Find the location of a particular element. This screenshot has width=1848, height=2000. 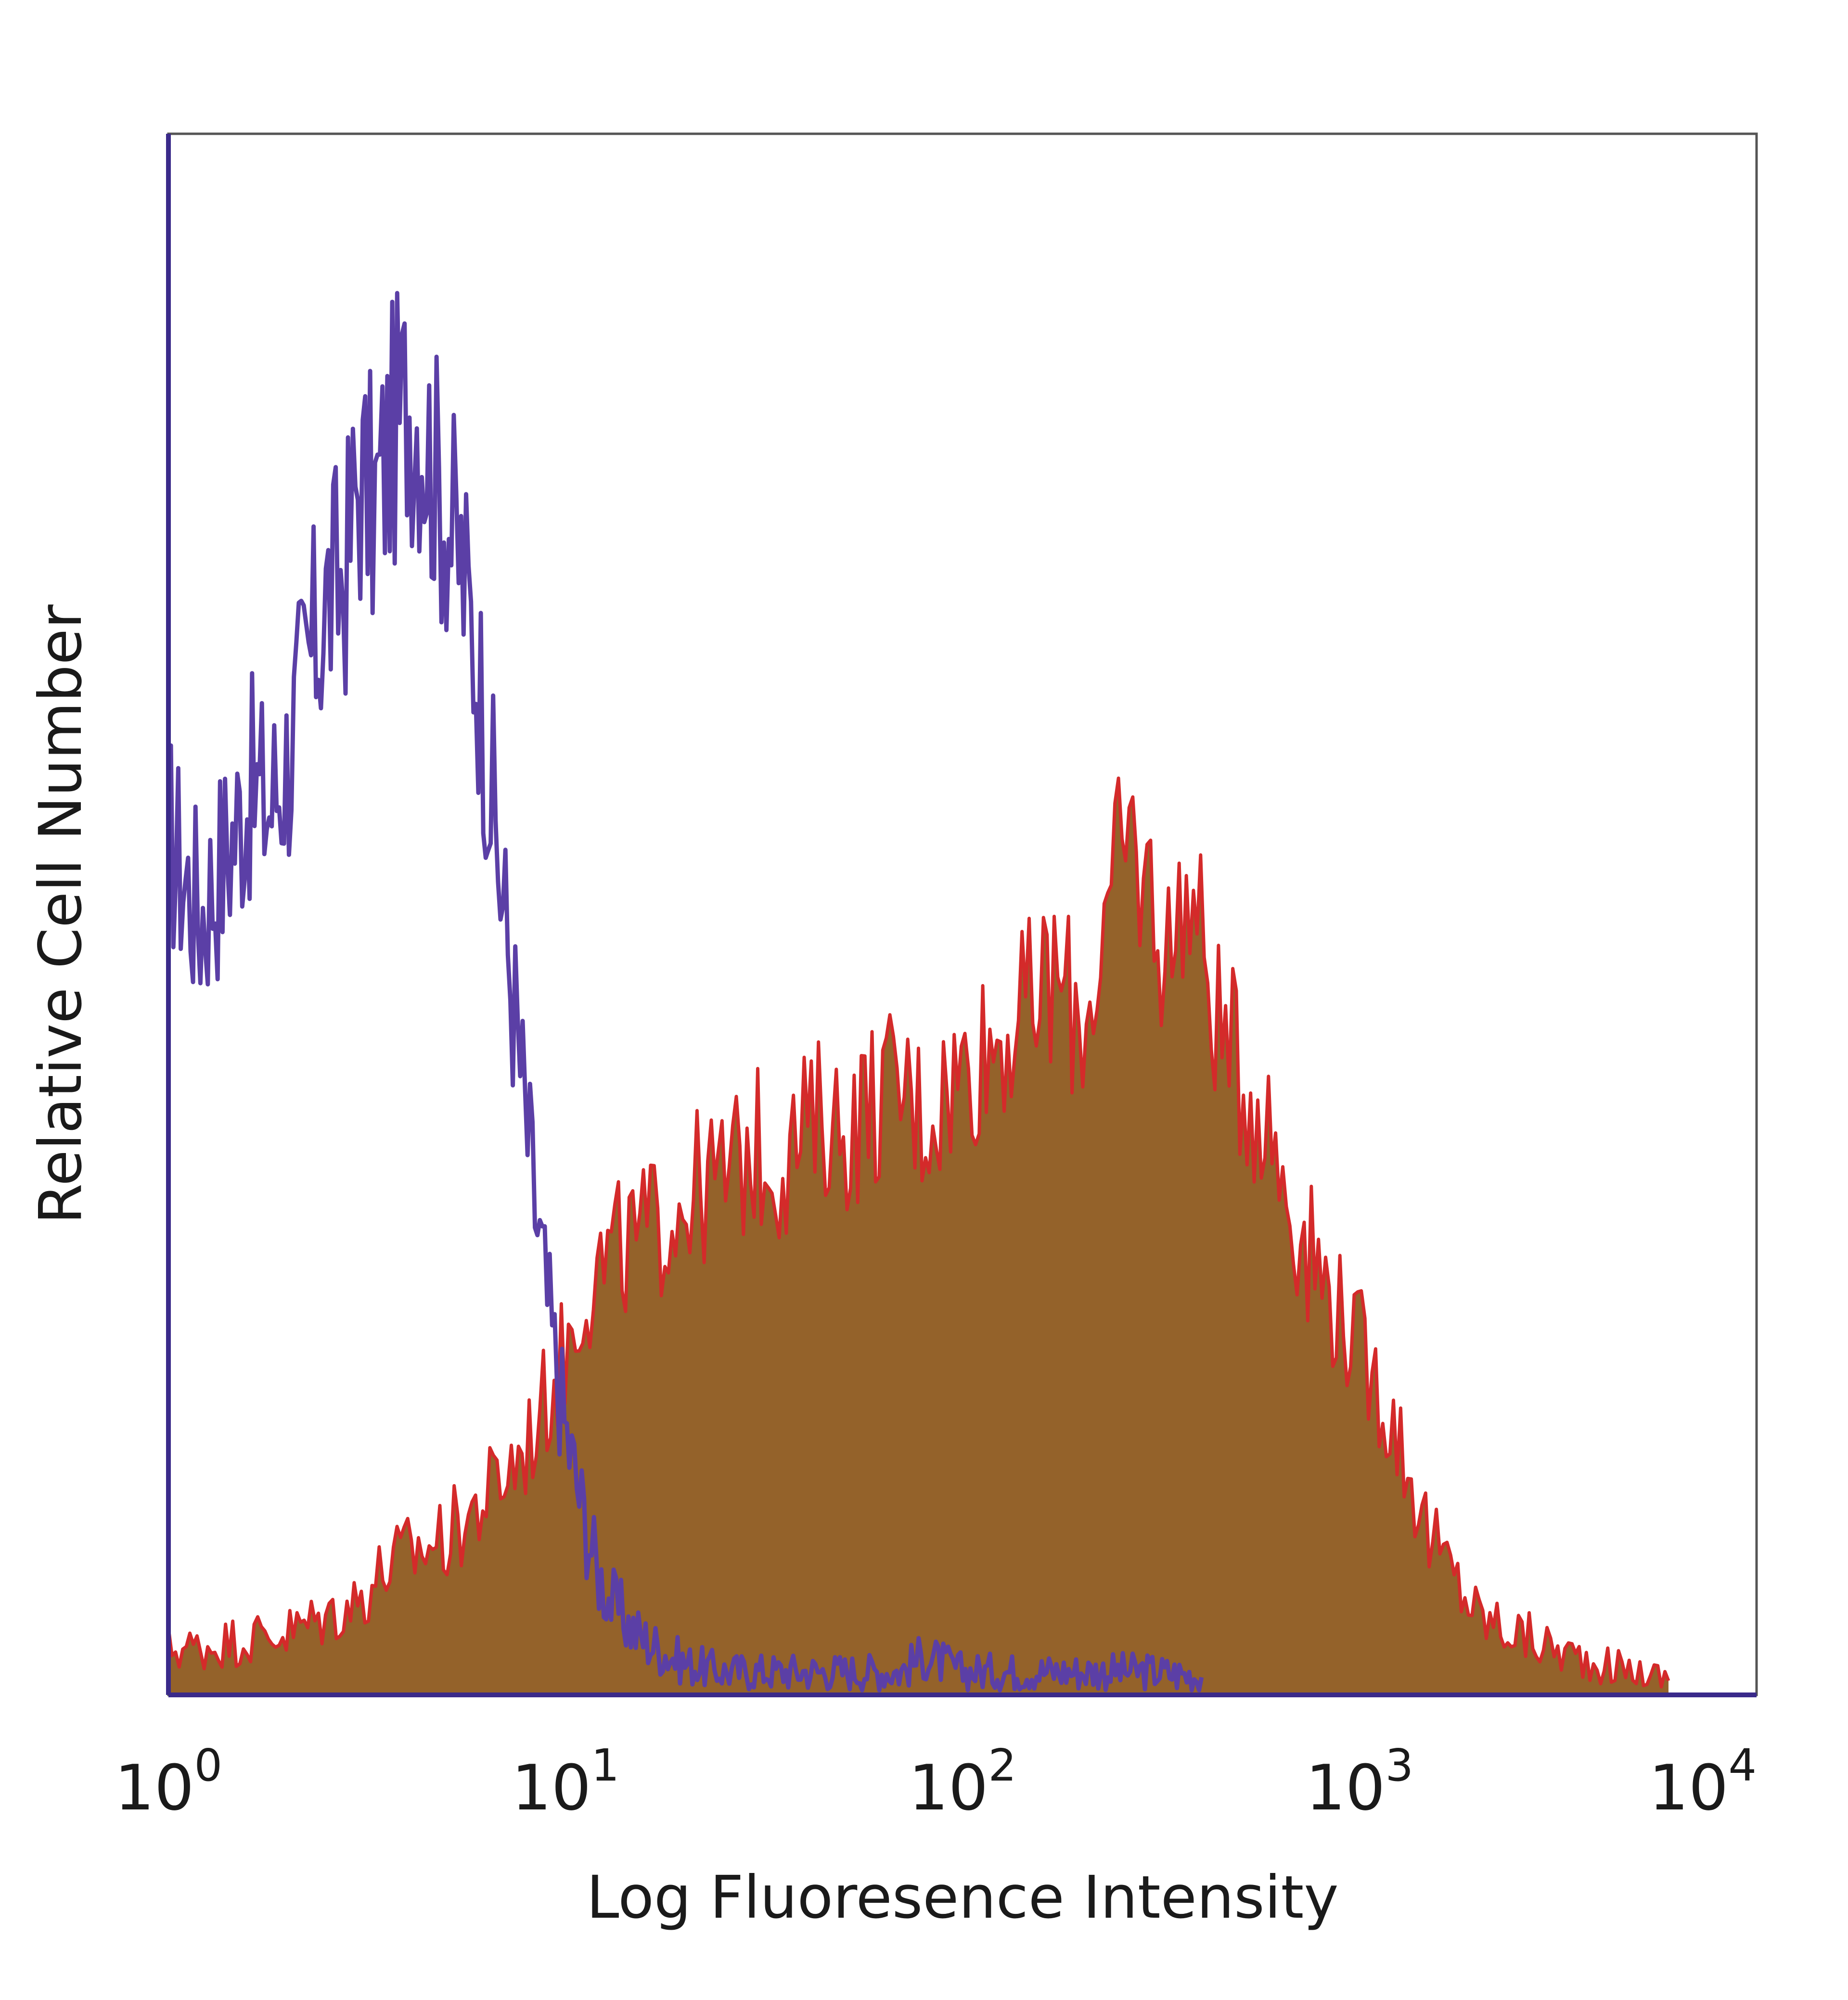

x-axis-title: Log Fluoresence Intensity is located at coordinates (962, 1897).